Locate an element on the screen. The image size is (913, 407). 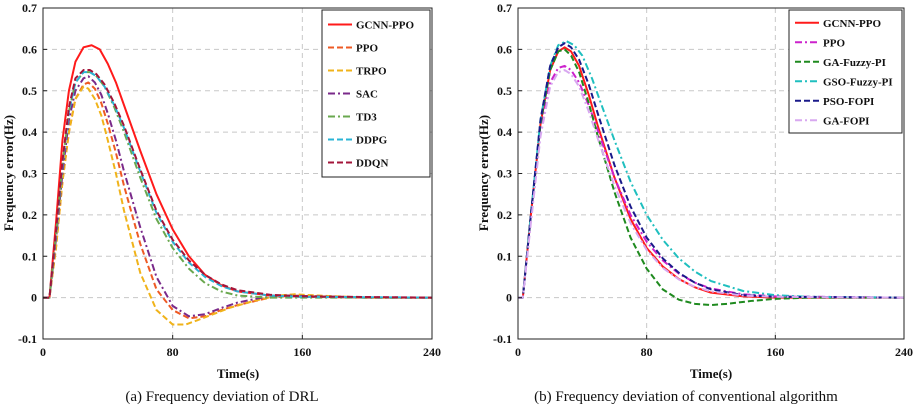
legend-label-ddpg: DDPG is located at coordinates (372, 141).